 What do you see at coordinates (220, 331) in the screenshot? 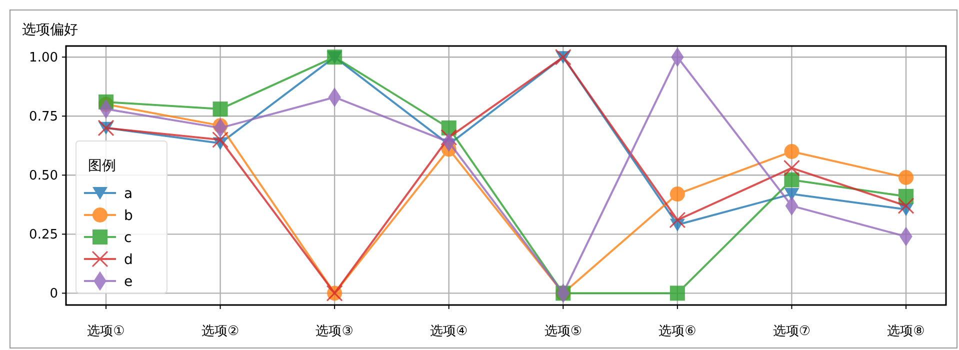
I see `x-tick-label: 选项②` at bounding box center [220, 331].